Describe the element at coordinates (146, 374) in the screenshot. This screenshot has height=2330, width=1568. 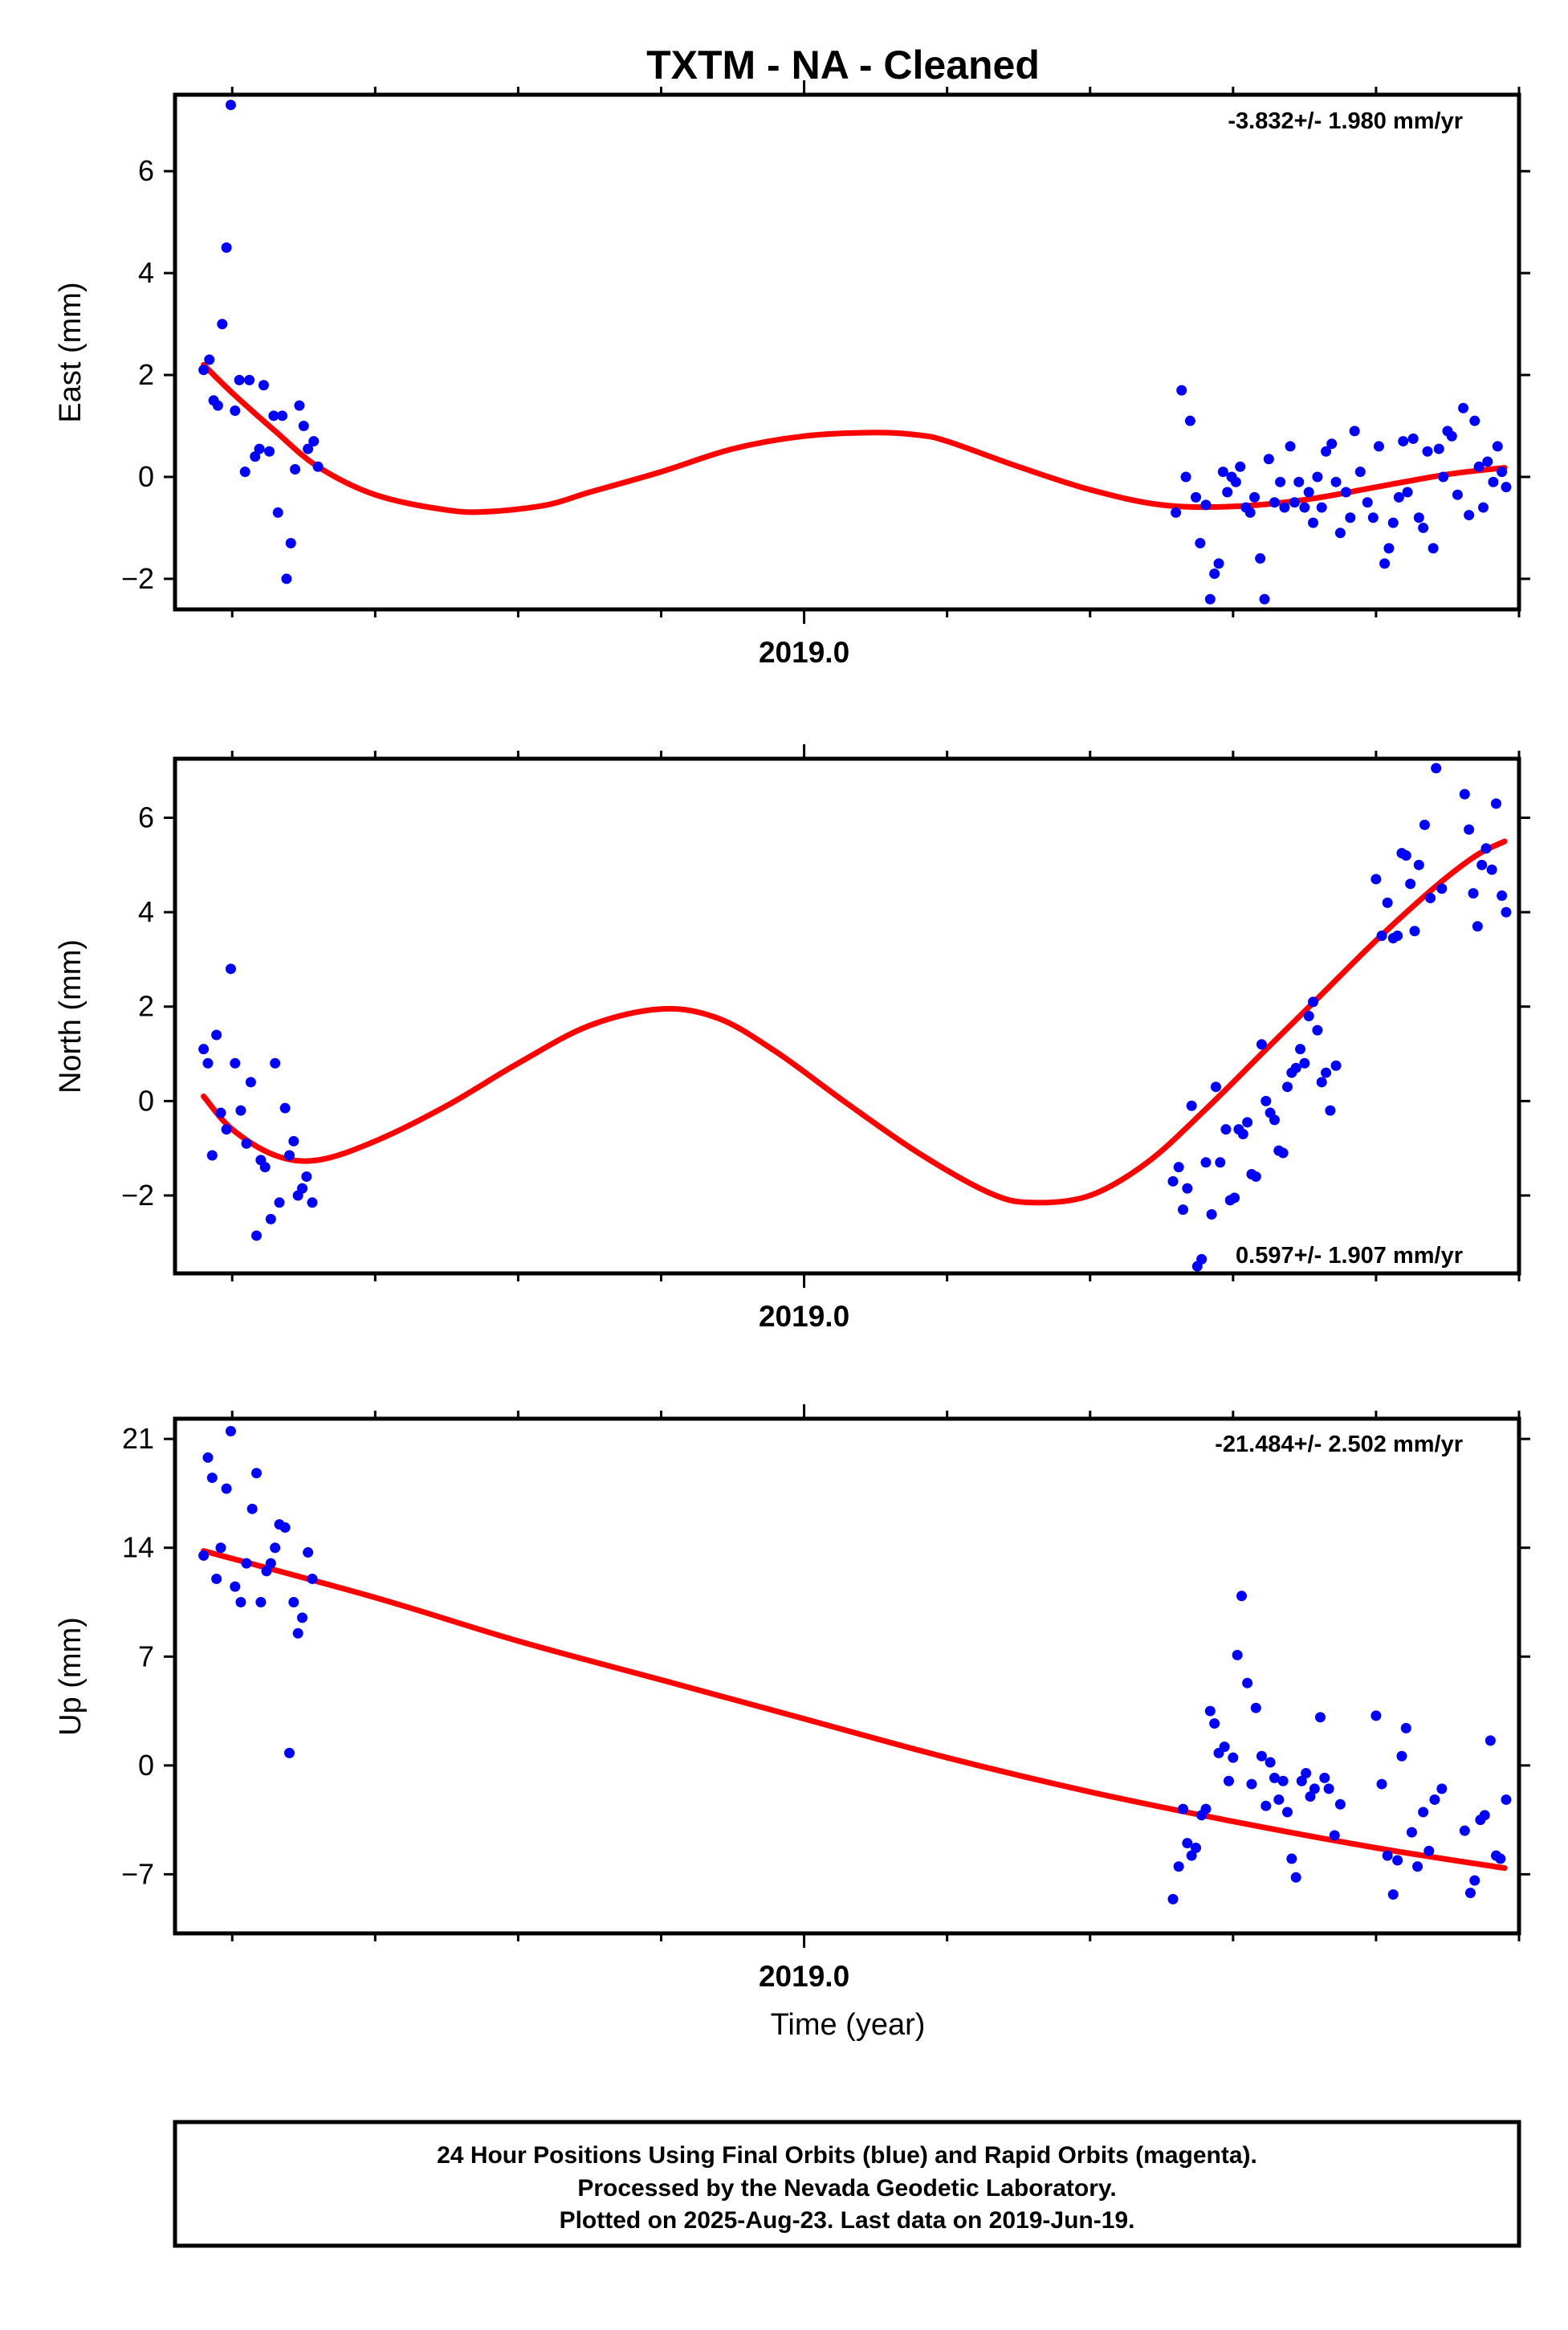
I see `y-tick-label: 2` at that location.